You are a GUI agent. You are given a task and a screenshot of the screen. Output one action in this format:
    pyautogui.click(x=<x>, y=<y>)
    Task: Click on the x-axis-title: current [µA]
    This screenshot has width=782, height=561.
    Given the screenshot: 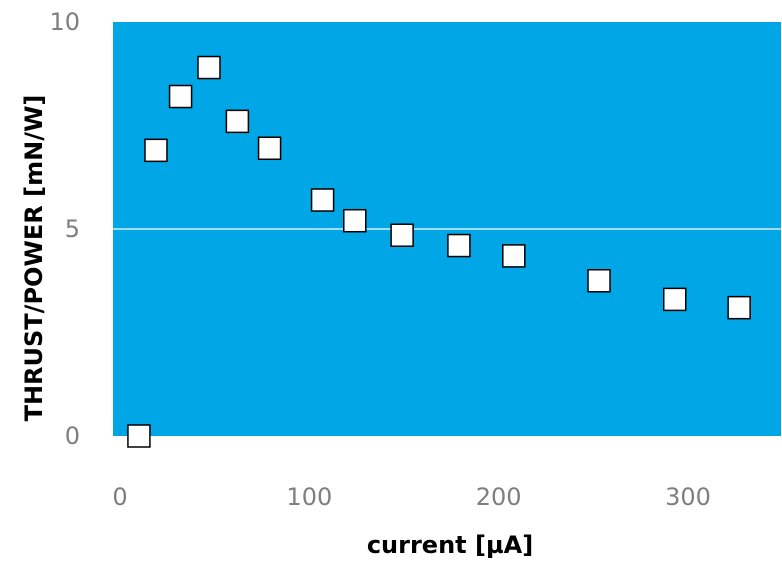 What is the action you would take?
    pyautogui.click(x=450, y=545)
    